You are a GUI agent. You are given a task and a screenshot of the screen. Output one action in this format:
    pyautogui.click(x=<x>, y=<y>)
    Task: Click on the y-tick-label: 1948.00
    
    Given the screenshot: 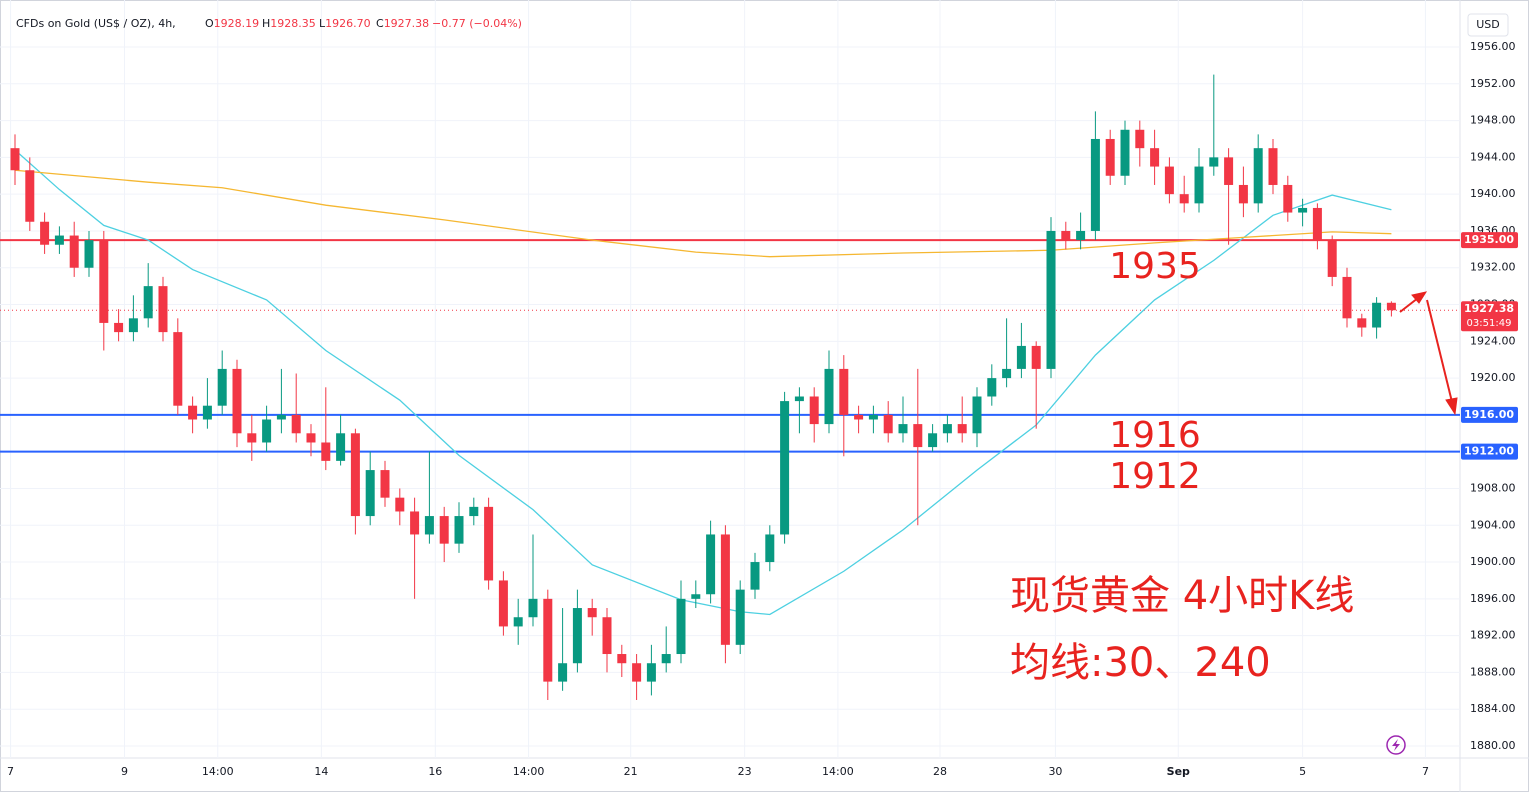 What is the action you would take?
    pyautogui.click(x=1493, y=120)
    